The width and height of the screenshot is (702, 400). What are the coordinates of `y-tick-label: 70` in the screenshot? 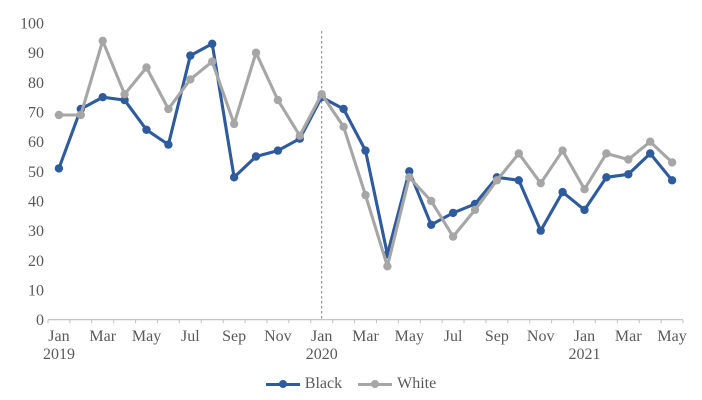 It's located at (36, 113).